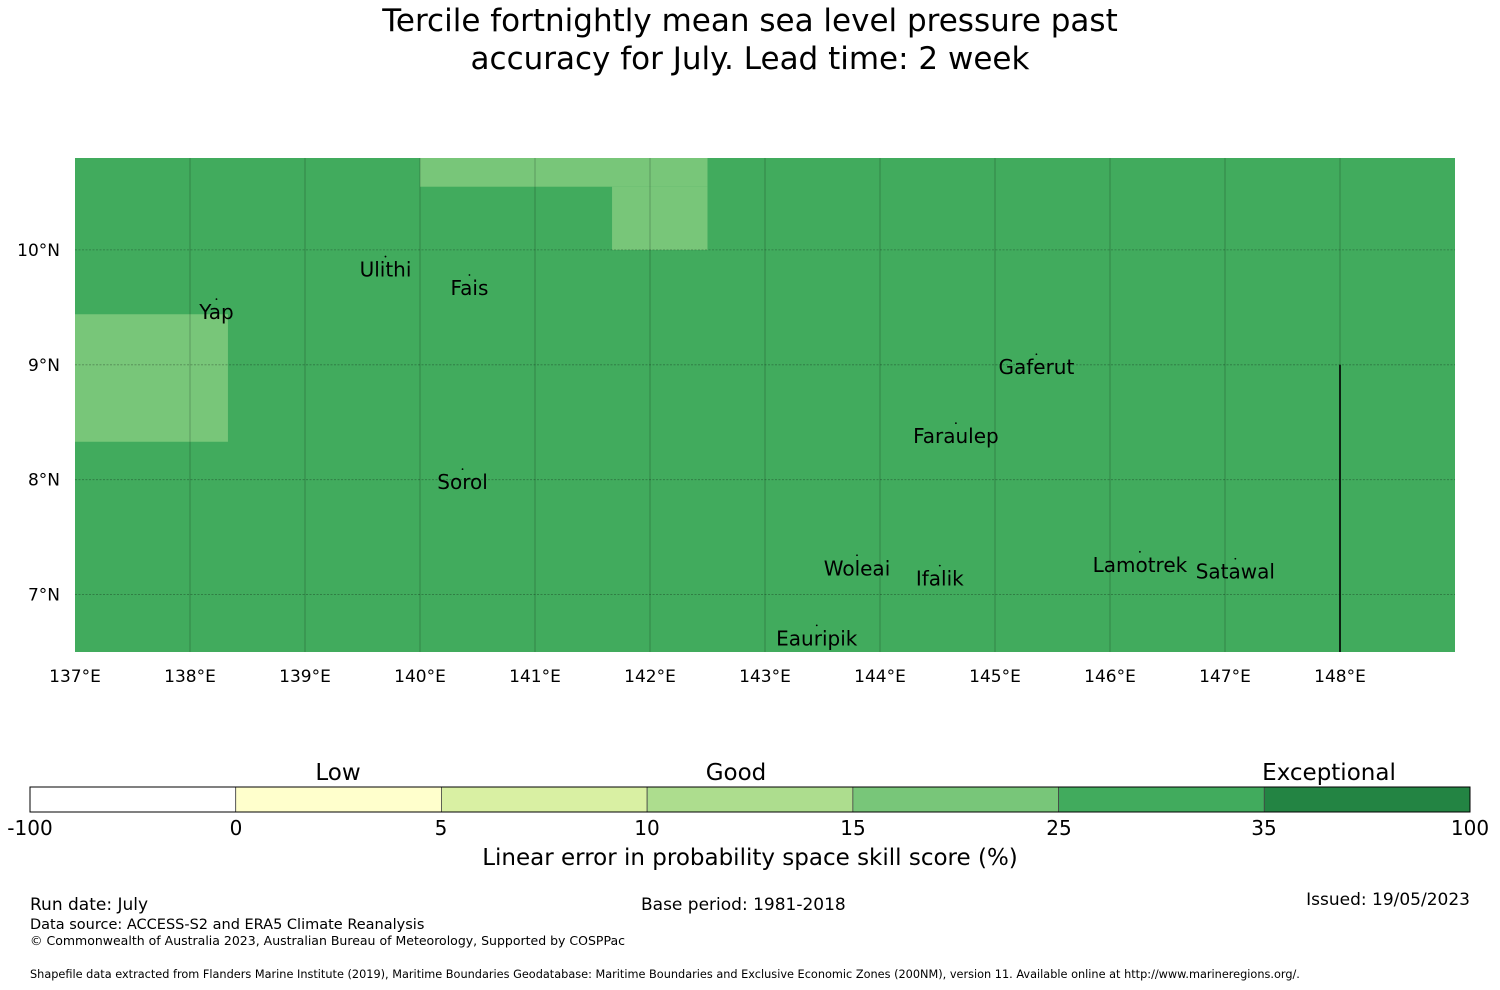 Image resolution: width=1500 pixels, height=990 pixels. I want to click on run-date: Run date: July, so click(89, 905).